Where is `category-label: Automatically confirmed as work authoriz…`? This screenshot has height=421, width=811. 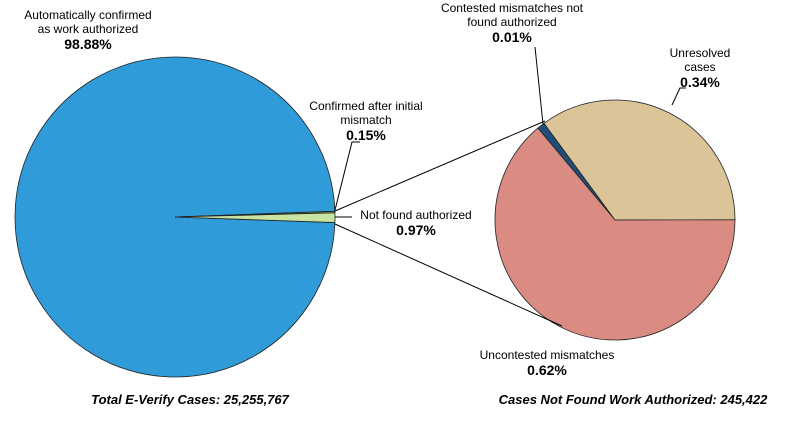 category-label: Automatically confirmed as work authoriz… is located at coordinates (88, 22).